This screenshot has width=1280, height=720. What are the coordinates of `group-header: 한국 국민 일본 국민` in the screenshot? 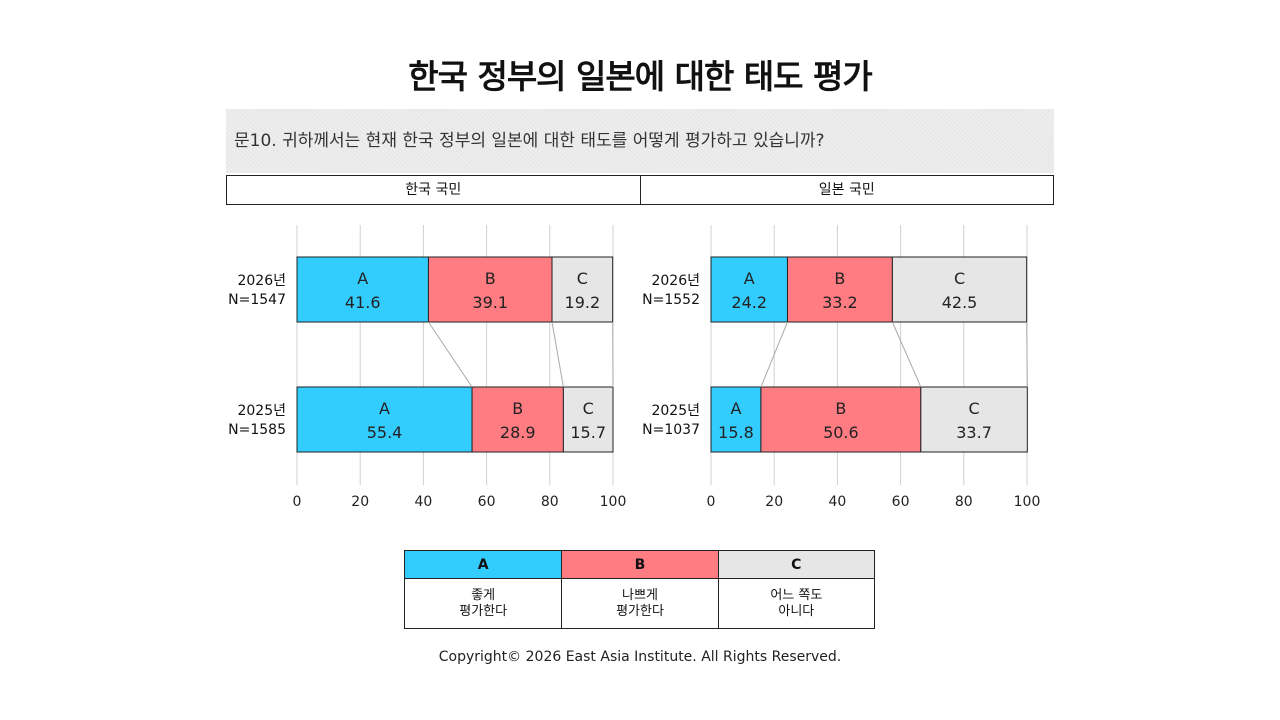 It's located at (640, 190).